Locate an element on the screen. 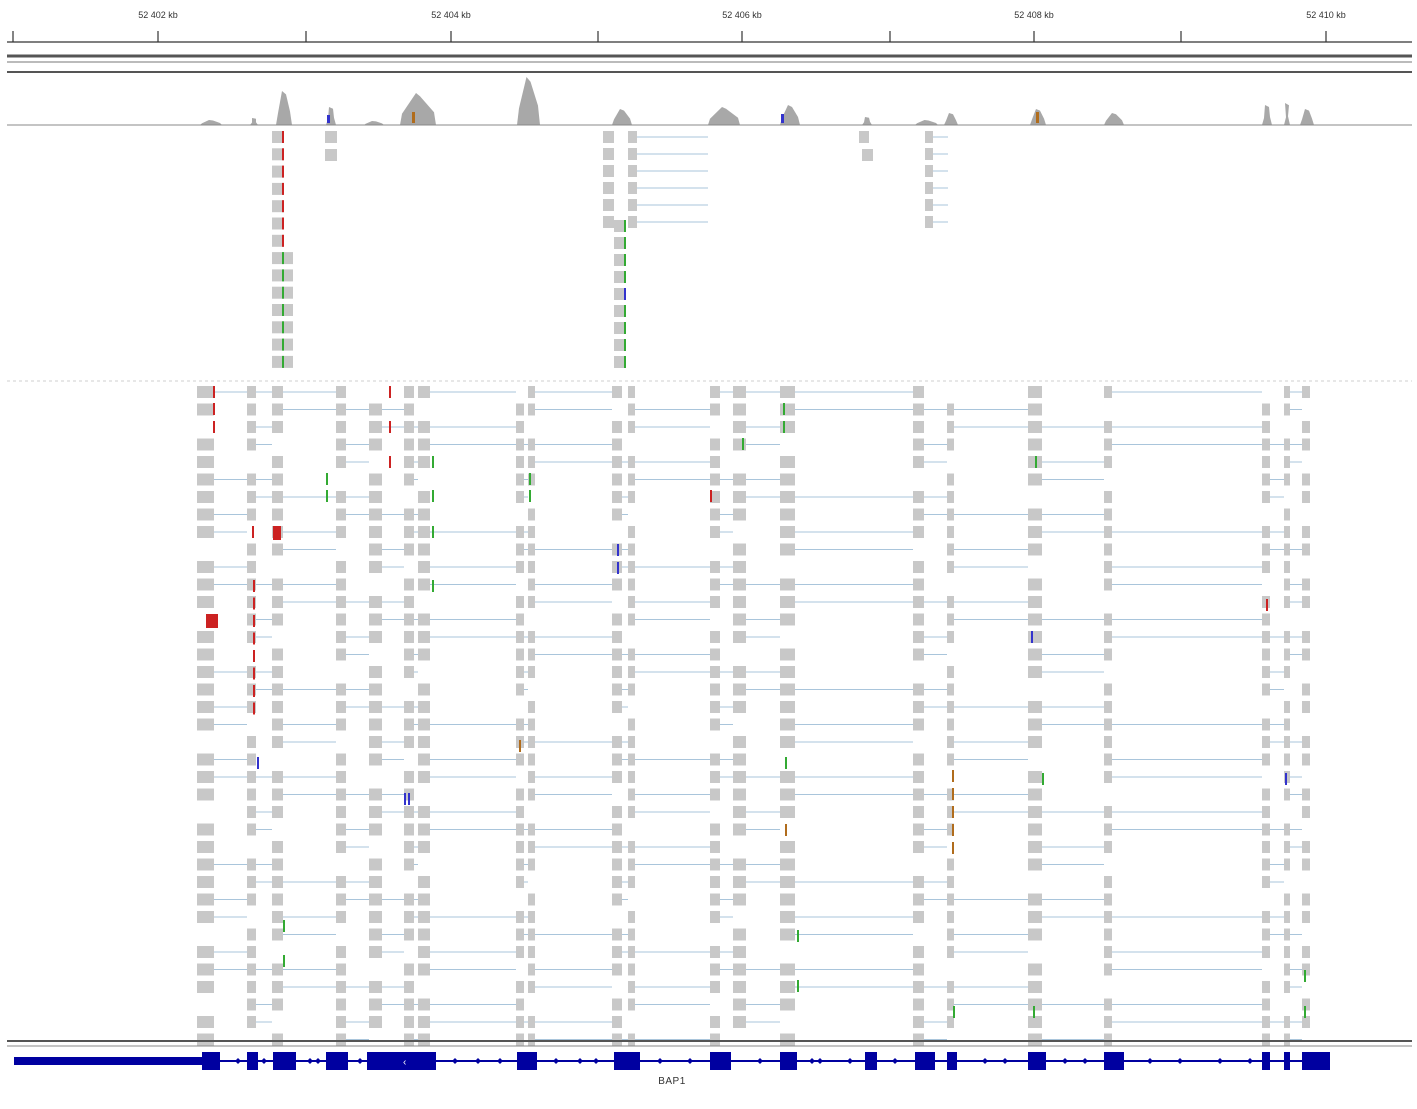 The height and width of the screenshot is (1109, 1417). gene-track: ‹ is located at coordinates (672, 1061).